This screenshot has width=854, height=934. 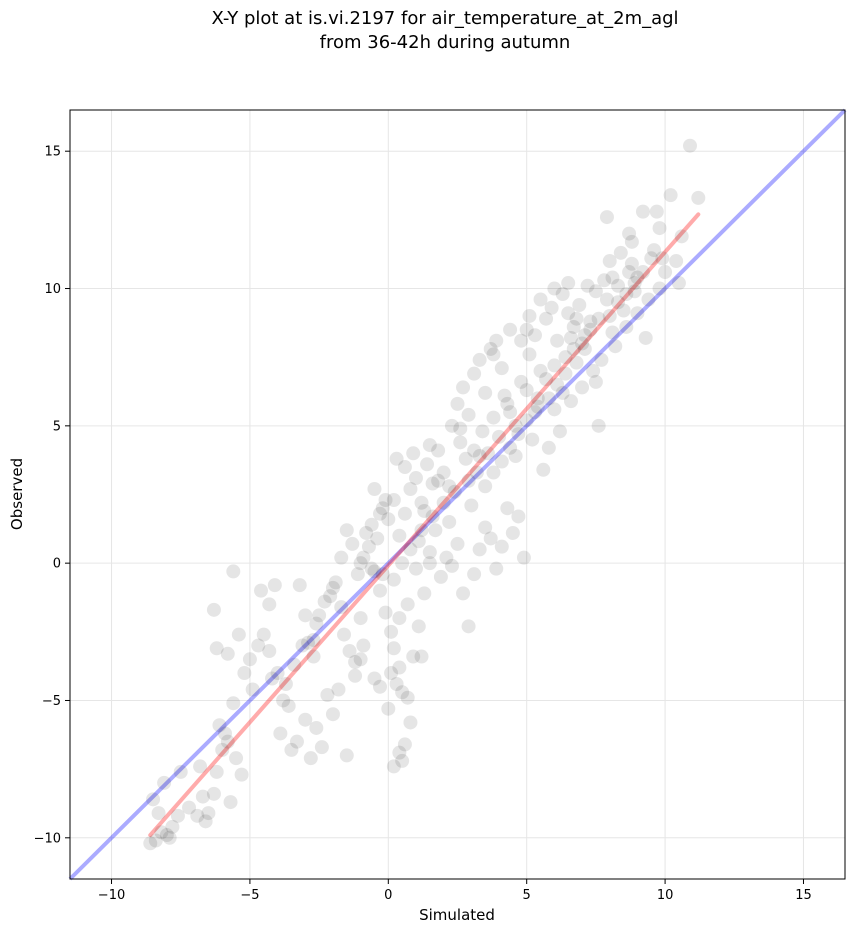 What do you see at coordinates (388, 895) in the screenshot?
I see `x-tick-label-2: 0` at bounding box center [388, 895].